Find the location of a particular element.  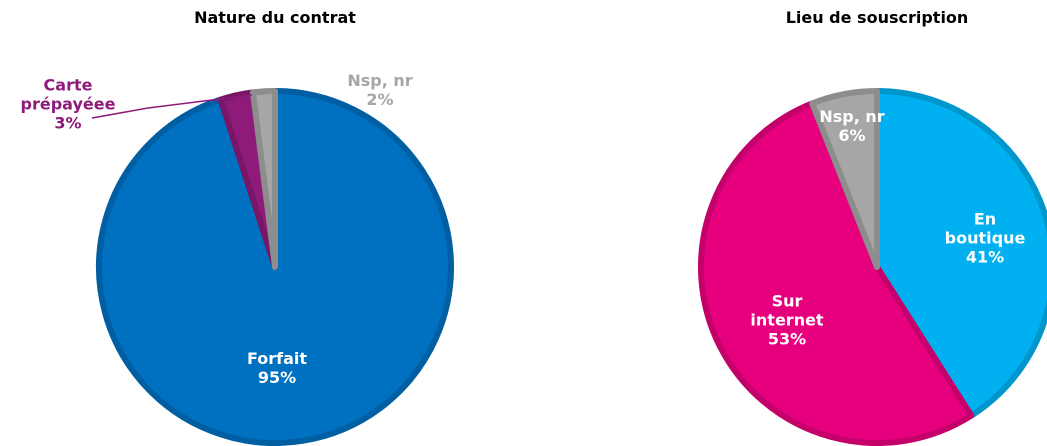

slice-label: En boutique 41% is located at coordinates (985, 238).